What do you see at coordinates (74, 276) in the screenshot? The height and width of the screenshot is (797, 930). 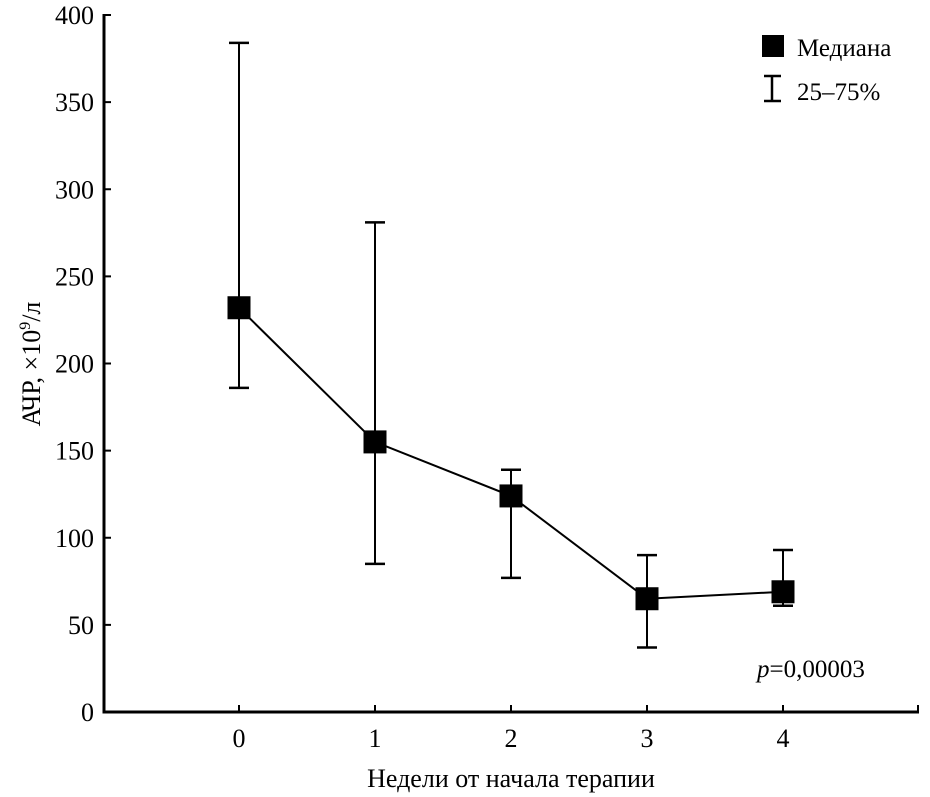 I see `y-tick-label: 250` at bounding box center [74, 276].